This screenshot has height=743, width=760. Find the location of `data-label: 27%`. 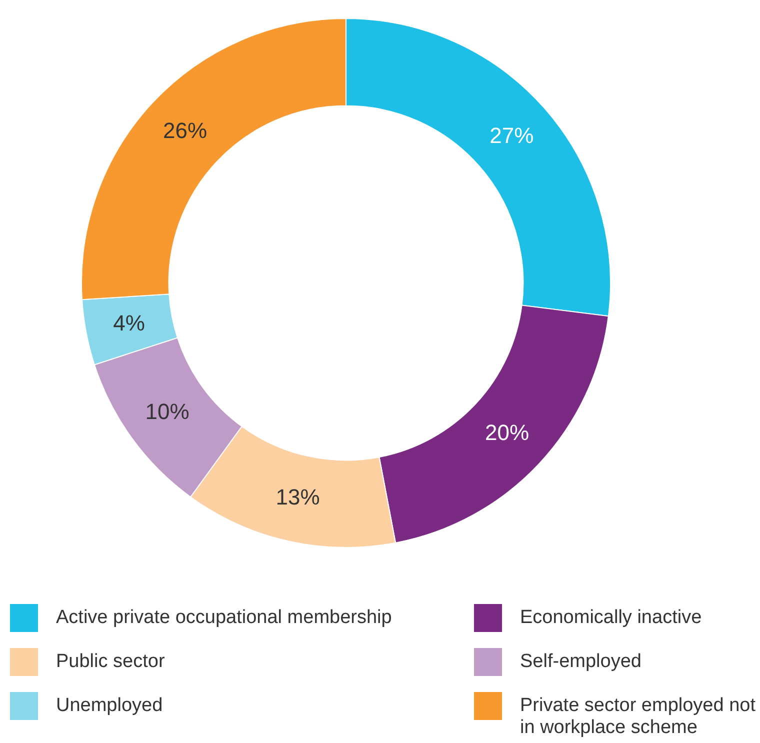

data-label: 27% is located at coordinates (512, 135).